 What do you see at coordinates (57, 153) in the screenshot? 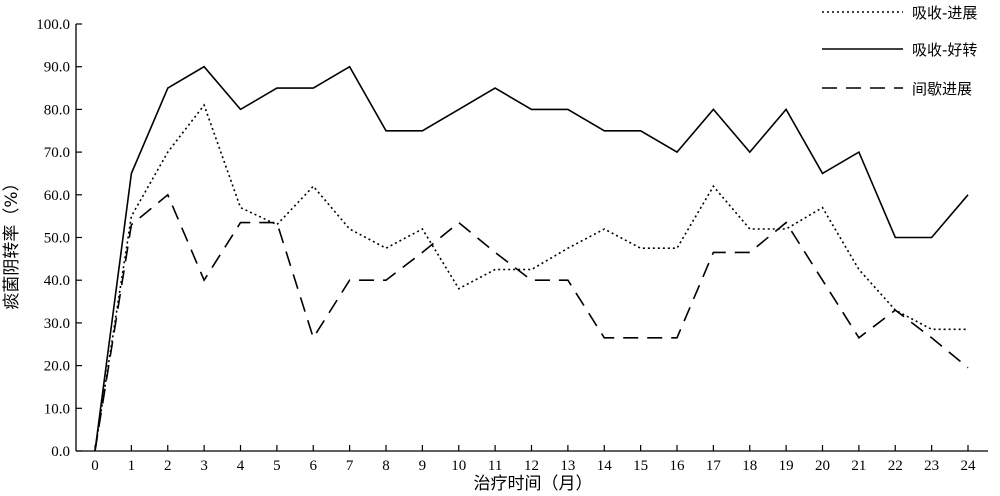
I see `y-tick-label: 70.0` at bounding box center [57, 153].